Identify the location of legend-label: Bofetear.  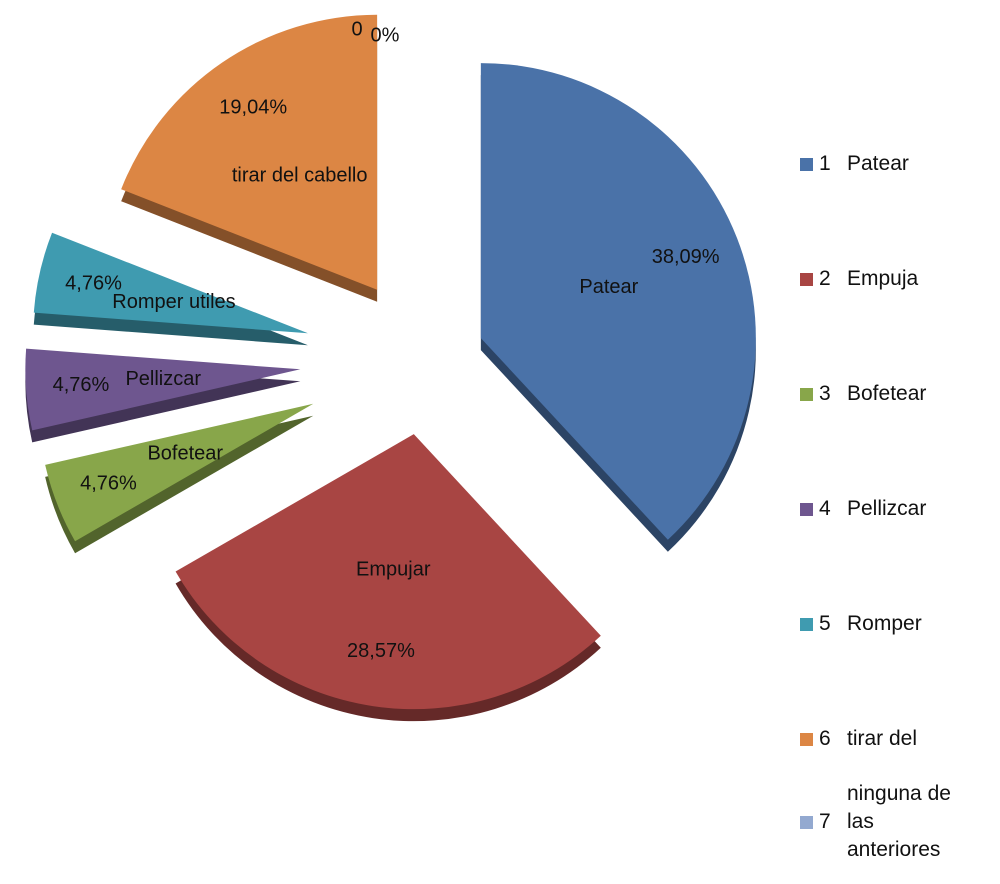
(887, 393).